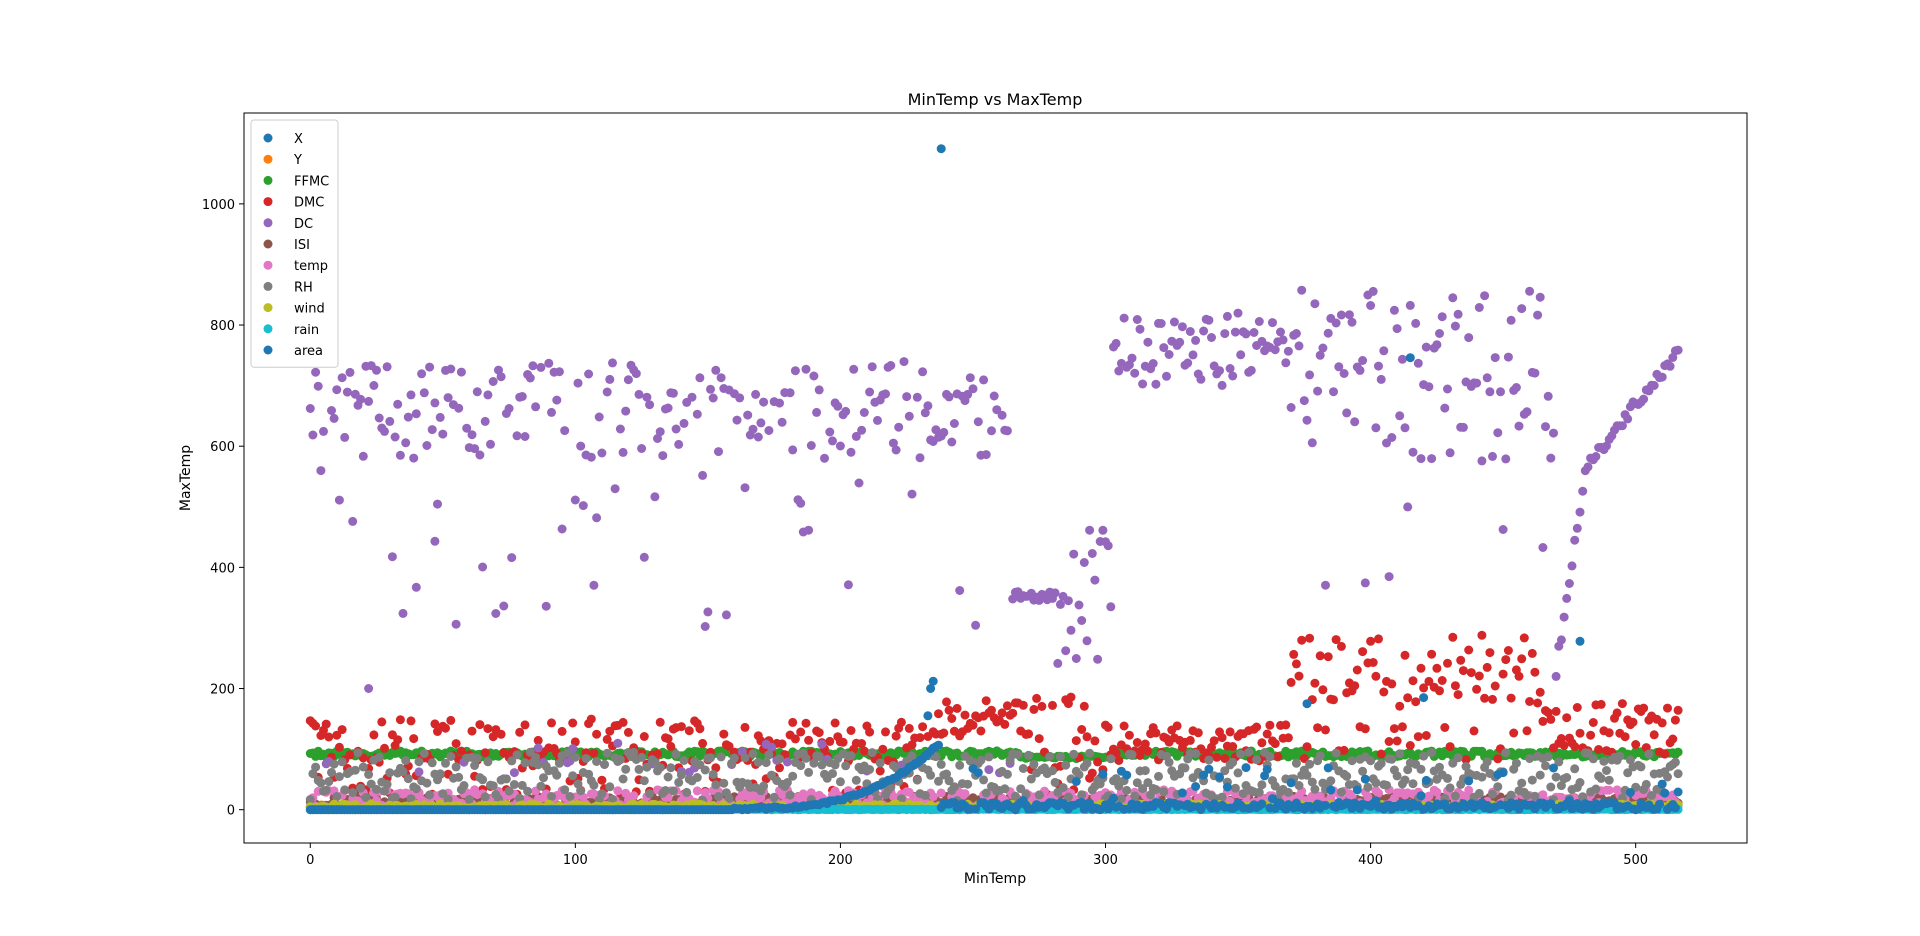 This screenshot has width=1920, height=936. What do you see at coordinates (909, 792) in the screenshot?
I see `point-temp` at bounding box center [909, 792].